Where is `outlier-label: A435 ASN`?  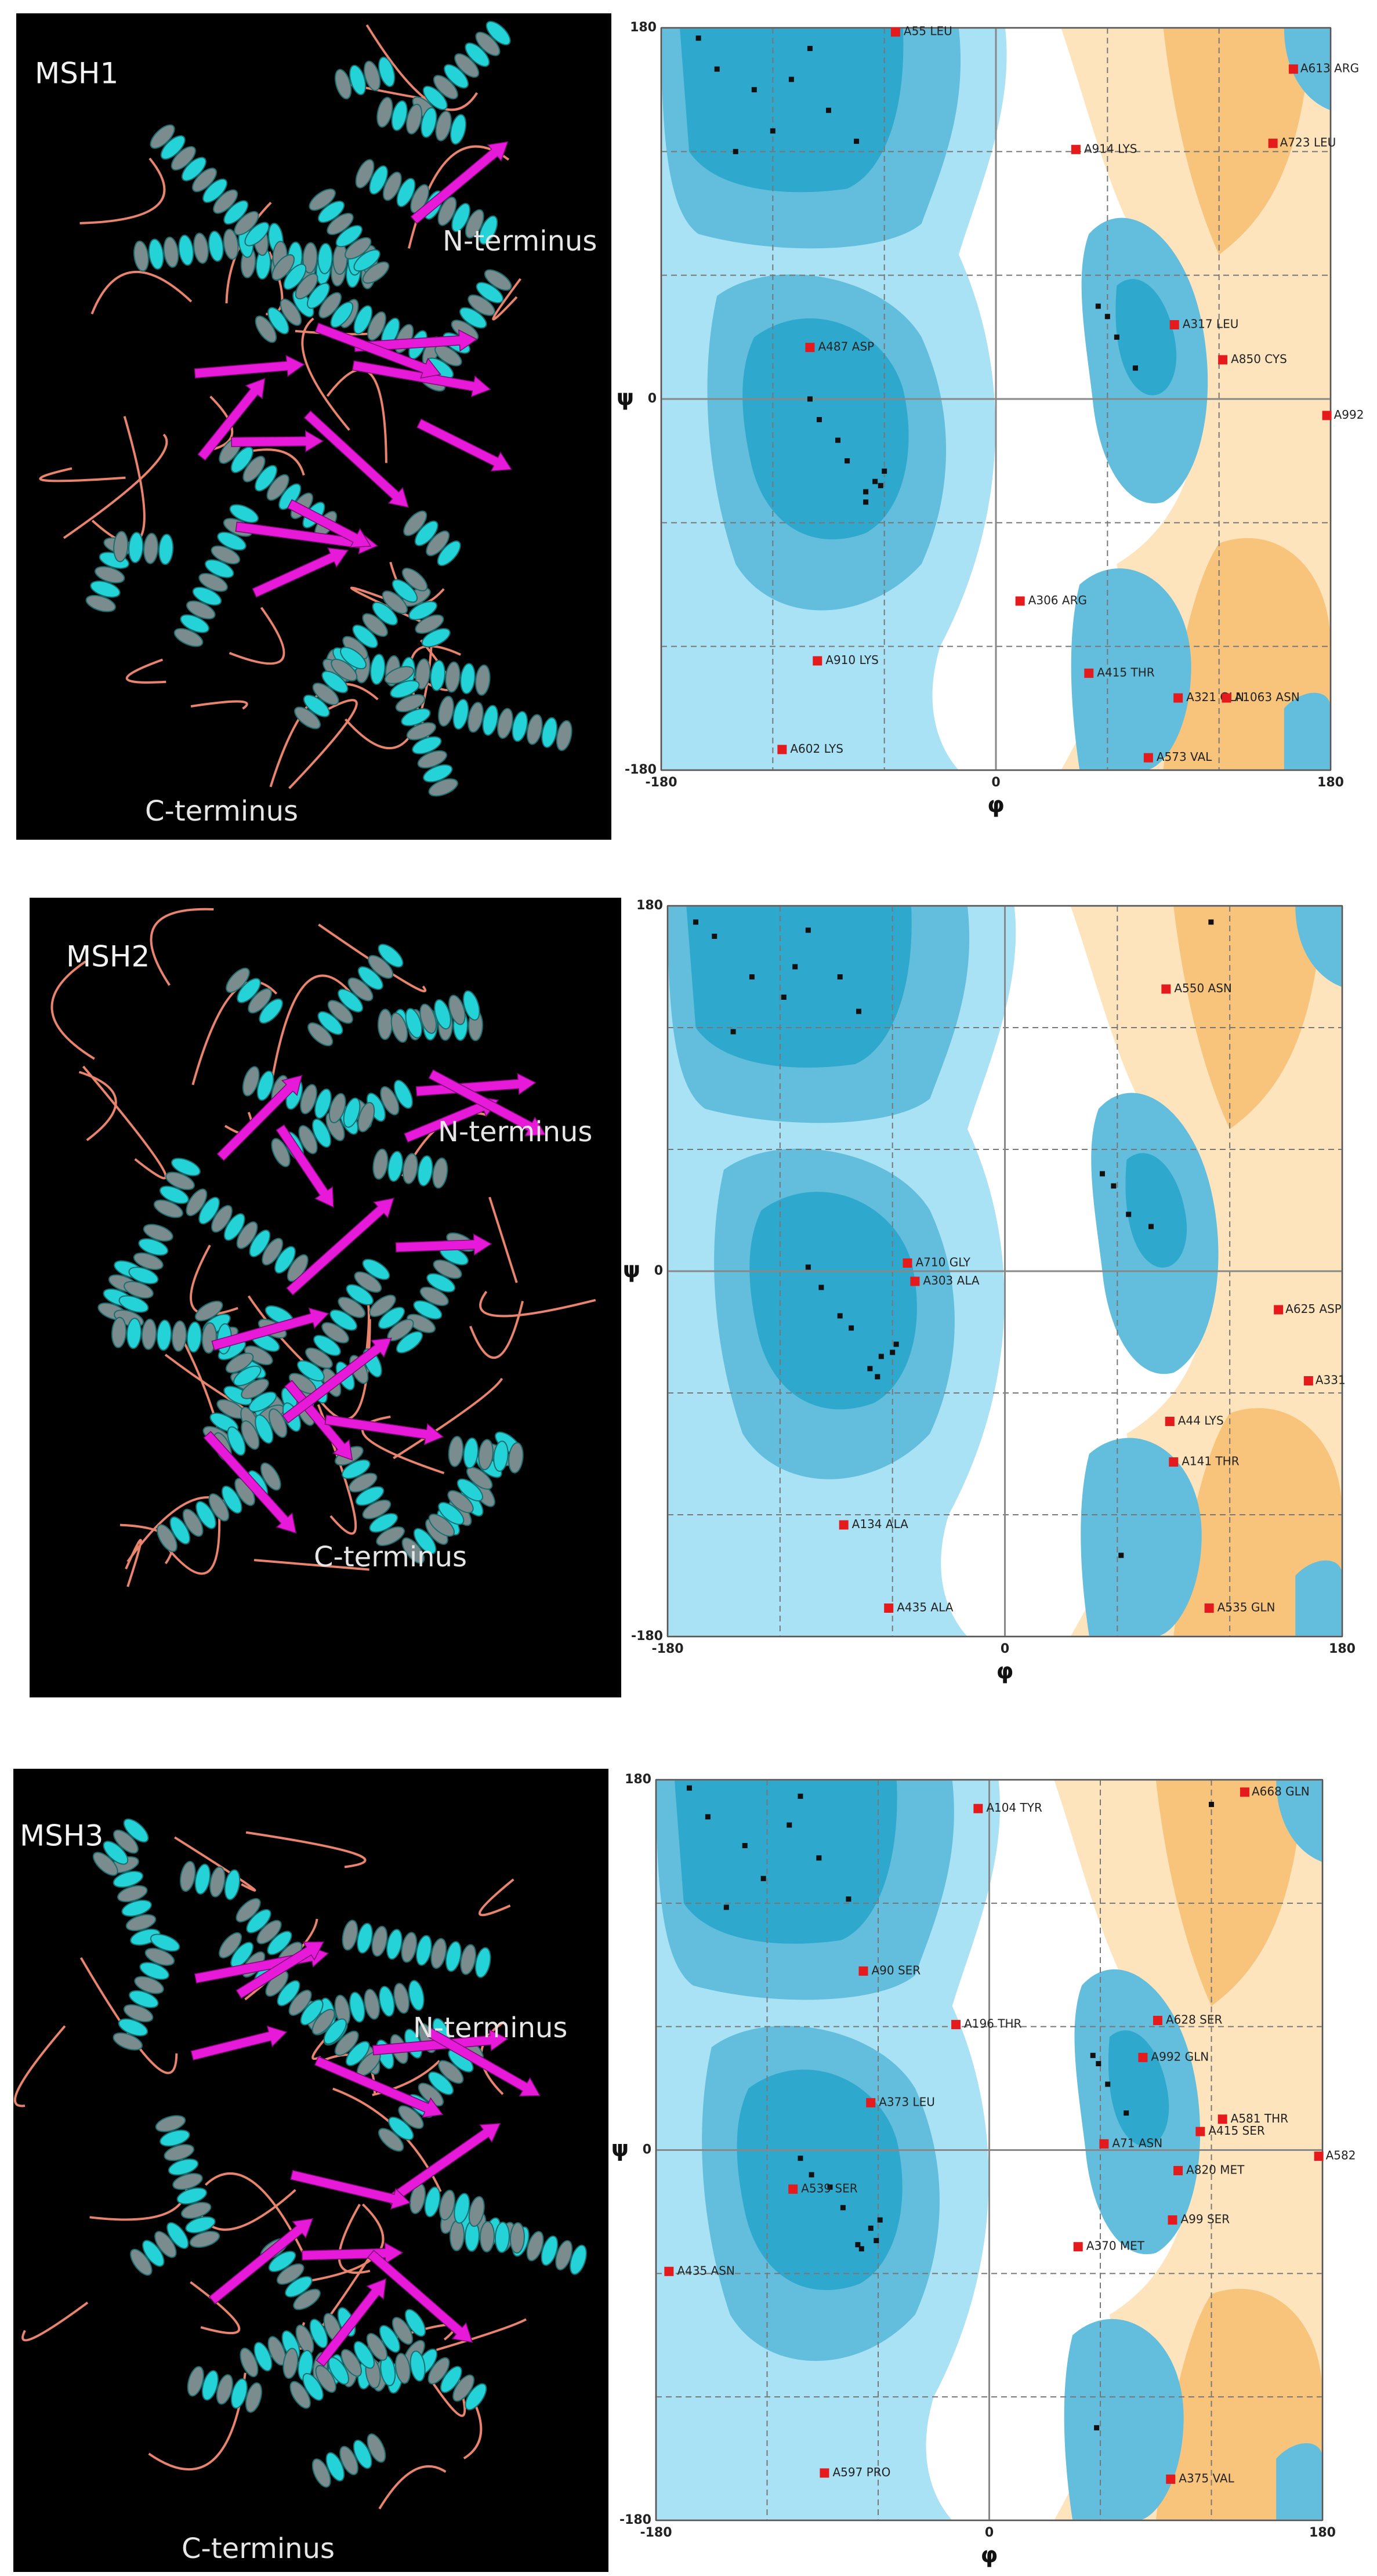 outlier-label: A435 ASN is located at coordinates (706, 2270).